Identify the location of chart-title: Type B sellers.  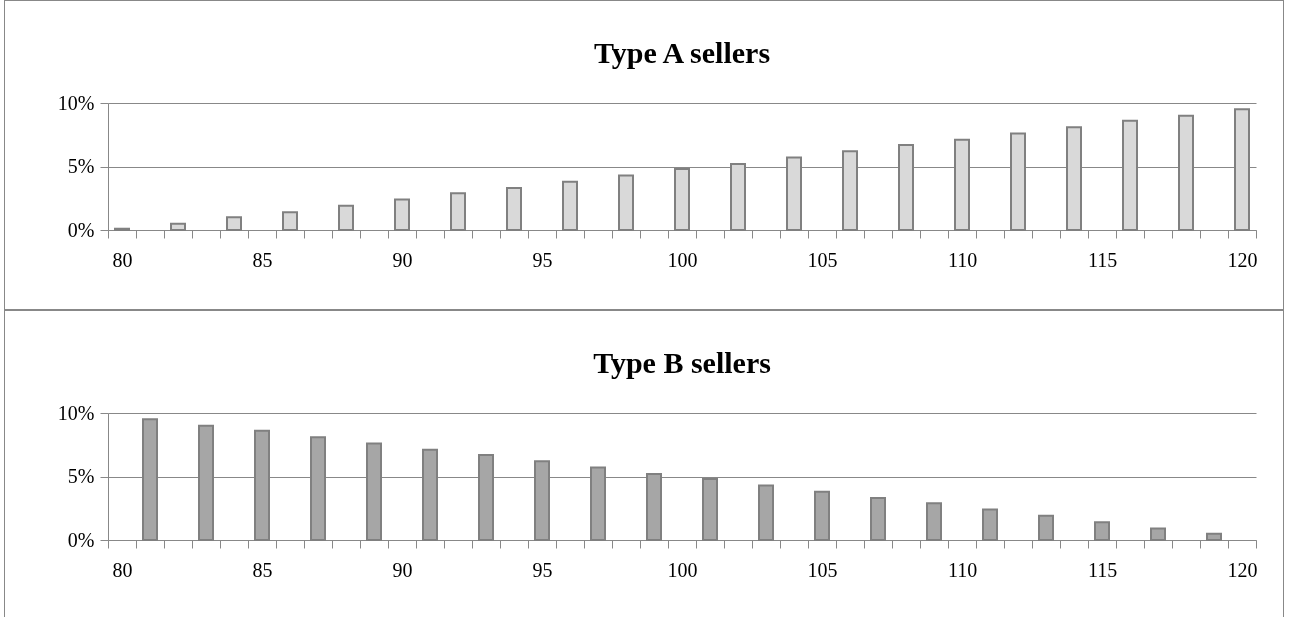
(682, 362).